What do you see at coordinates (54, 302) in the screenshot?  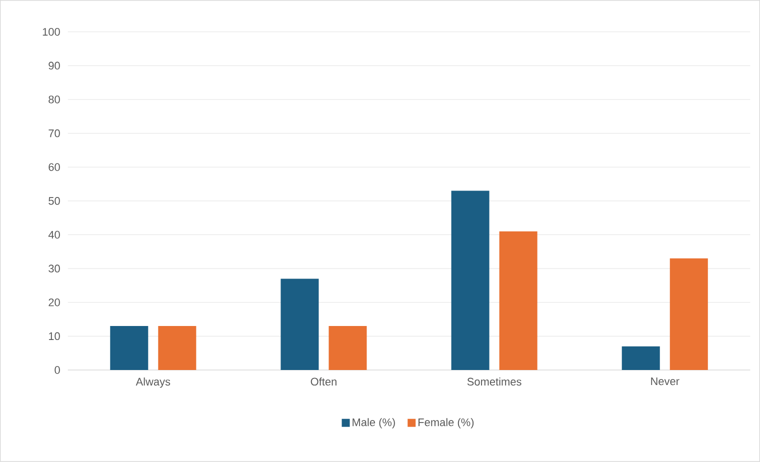 I see `y-tick-label: 20` at bounding box center [54, 302].